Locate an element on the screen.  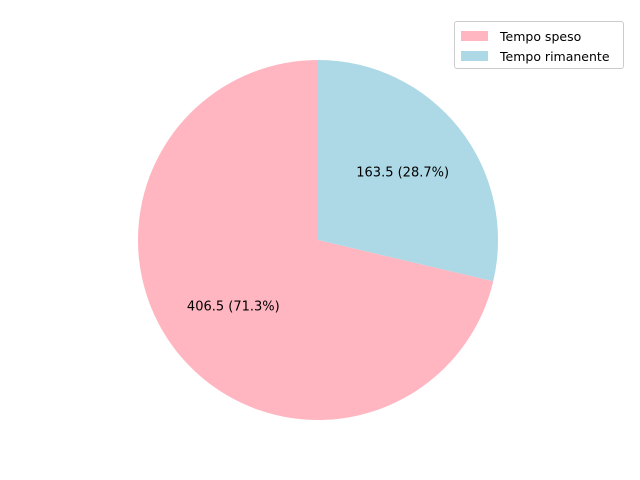
legend-entry-tempo-rimanente: Tempo rimanente is located at coordinates (542, 56).